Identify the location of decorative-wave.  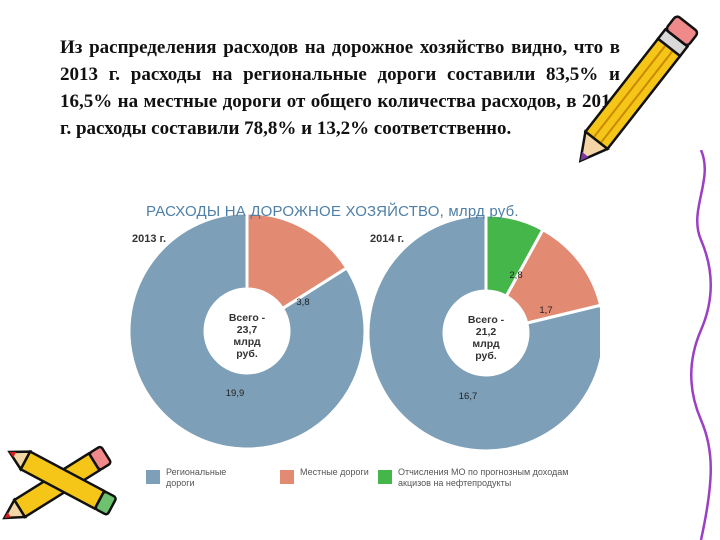
(701, 345).